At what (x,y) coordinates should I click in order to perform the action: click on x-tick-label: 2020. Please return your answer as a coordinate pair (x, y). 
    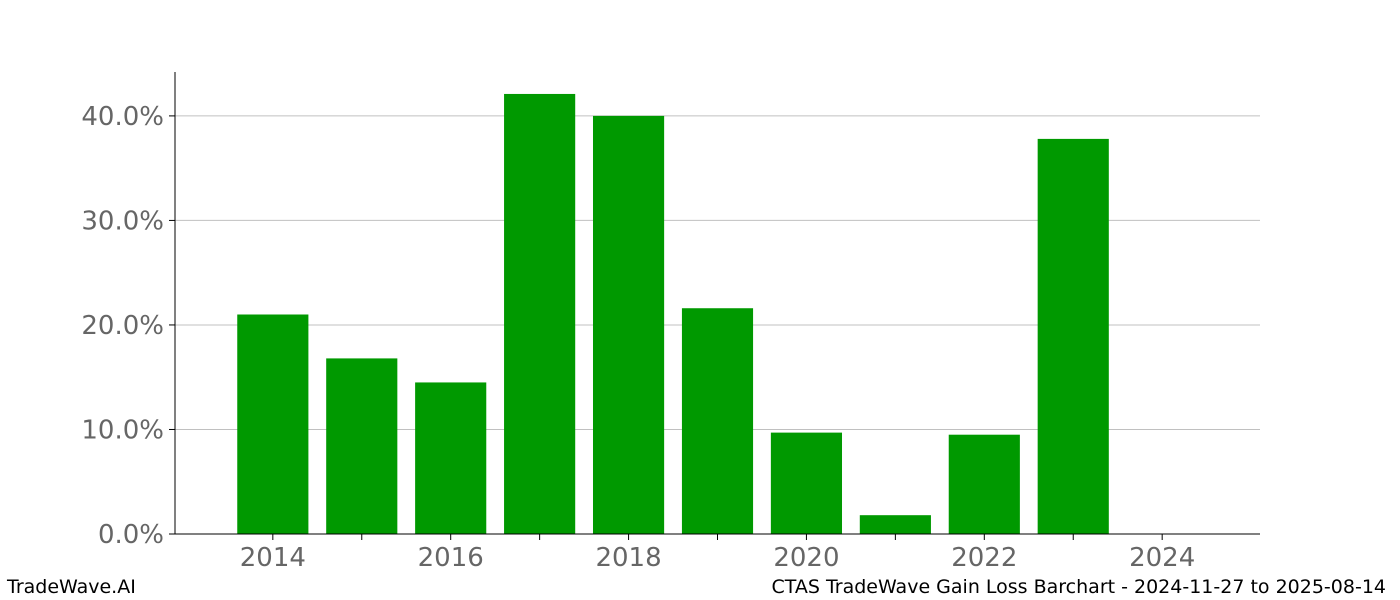
    Looking at the image, I should click on (806, 558).